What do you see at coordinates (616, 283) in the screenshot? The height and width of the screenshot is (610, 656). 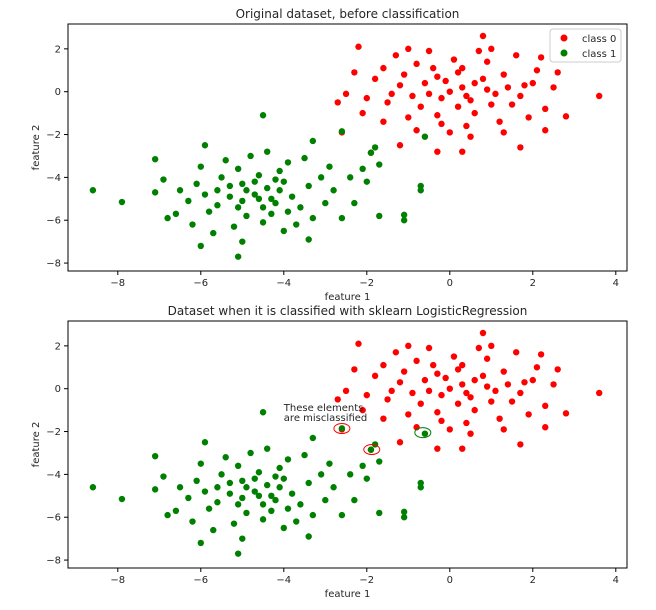 I see `x-tick-label: 4` at bounding box center [616, 283].